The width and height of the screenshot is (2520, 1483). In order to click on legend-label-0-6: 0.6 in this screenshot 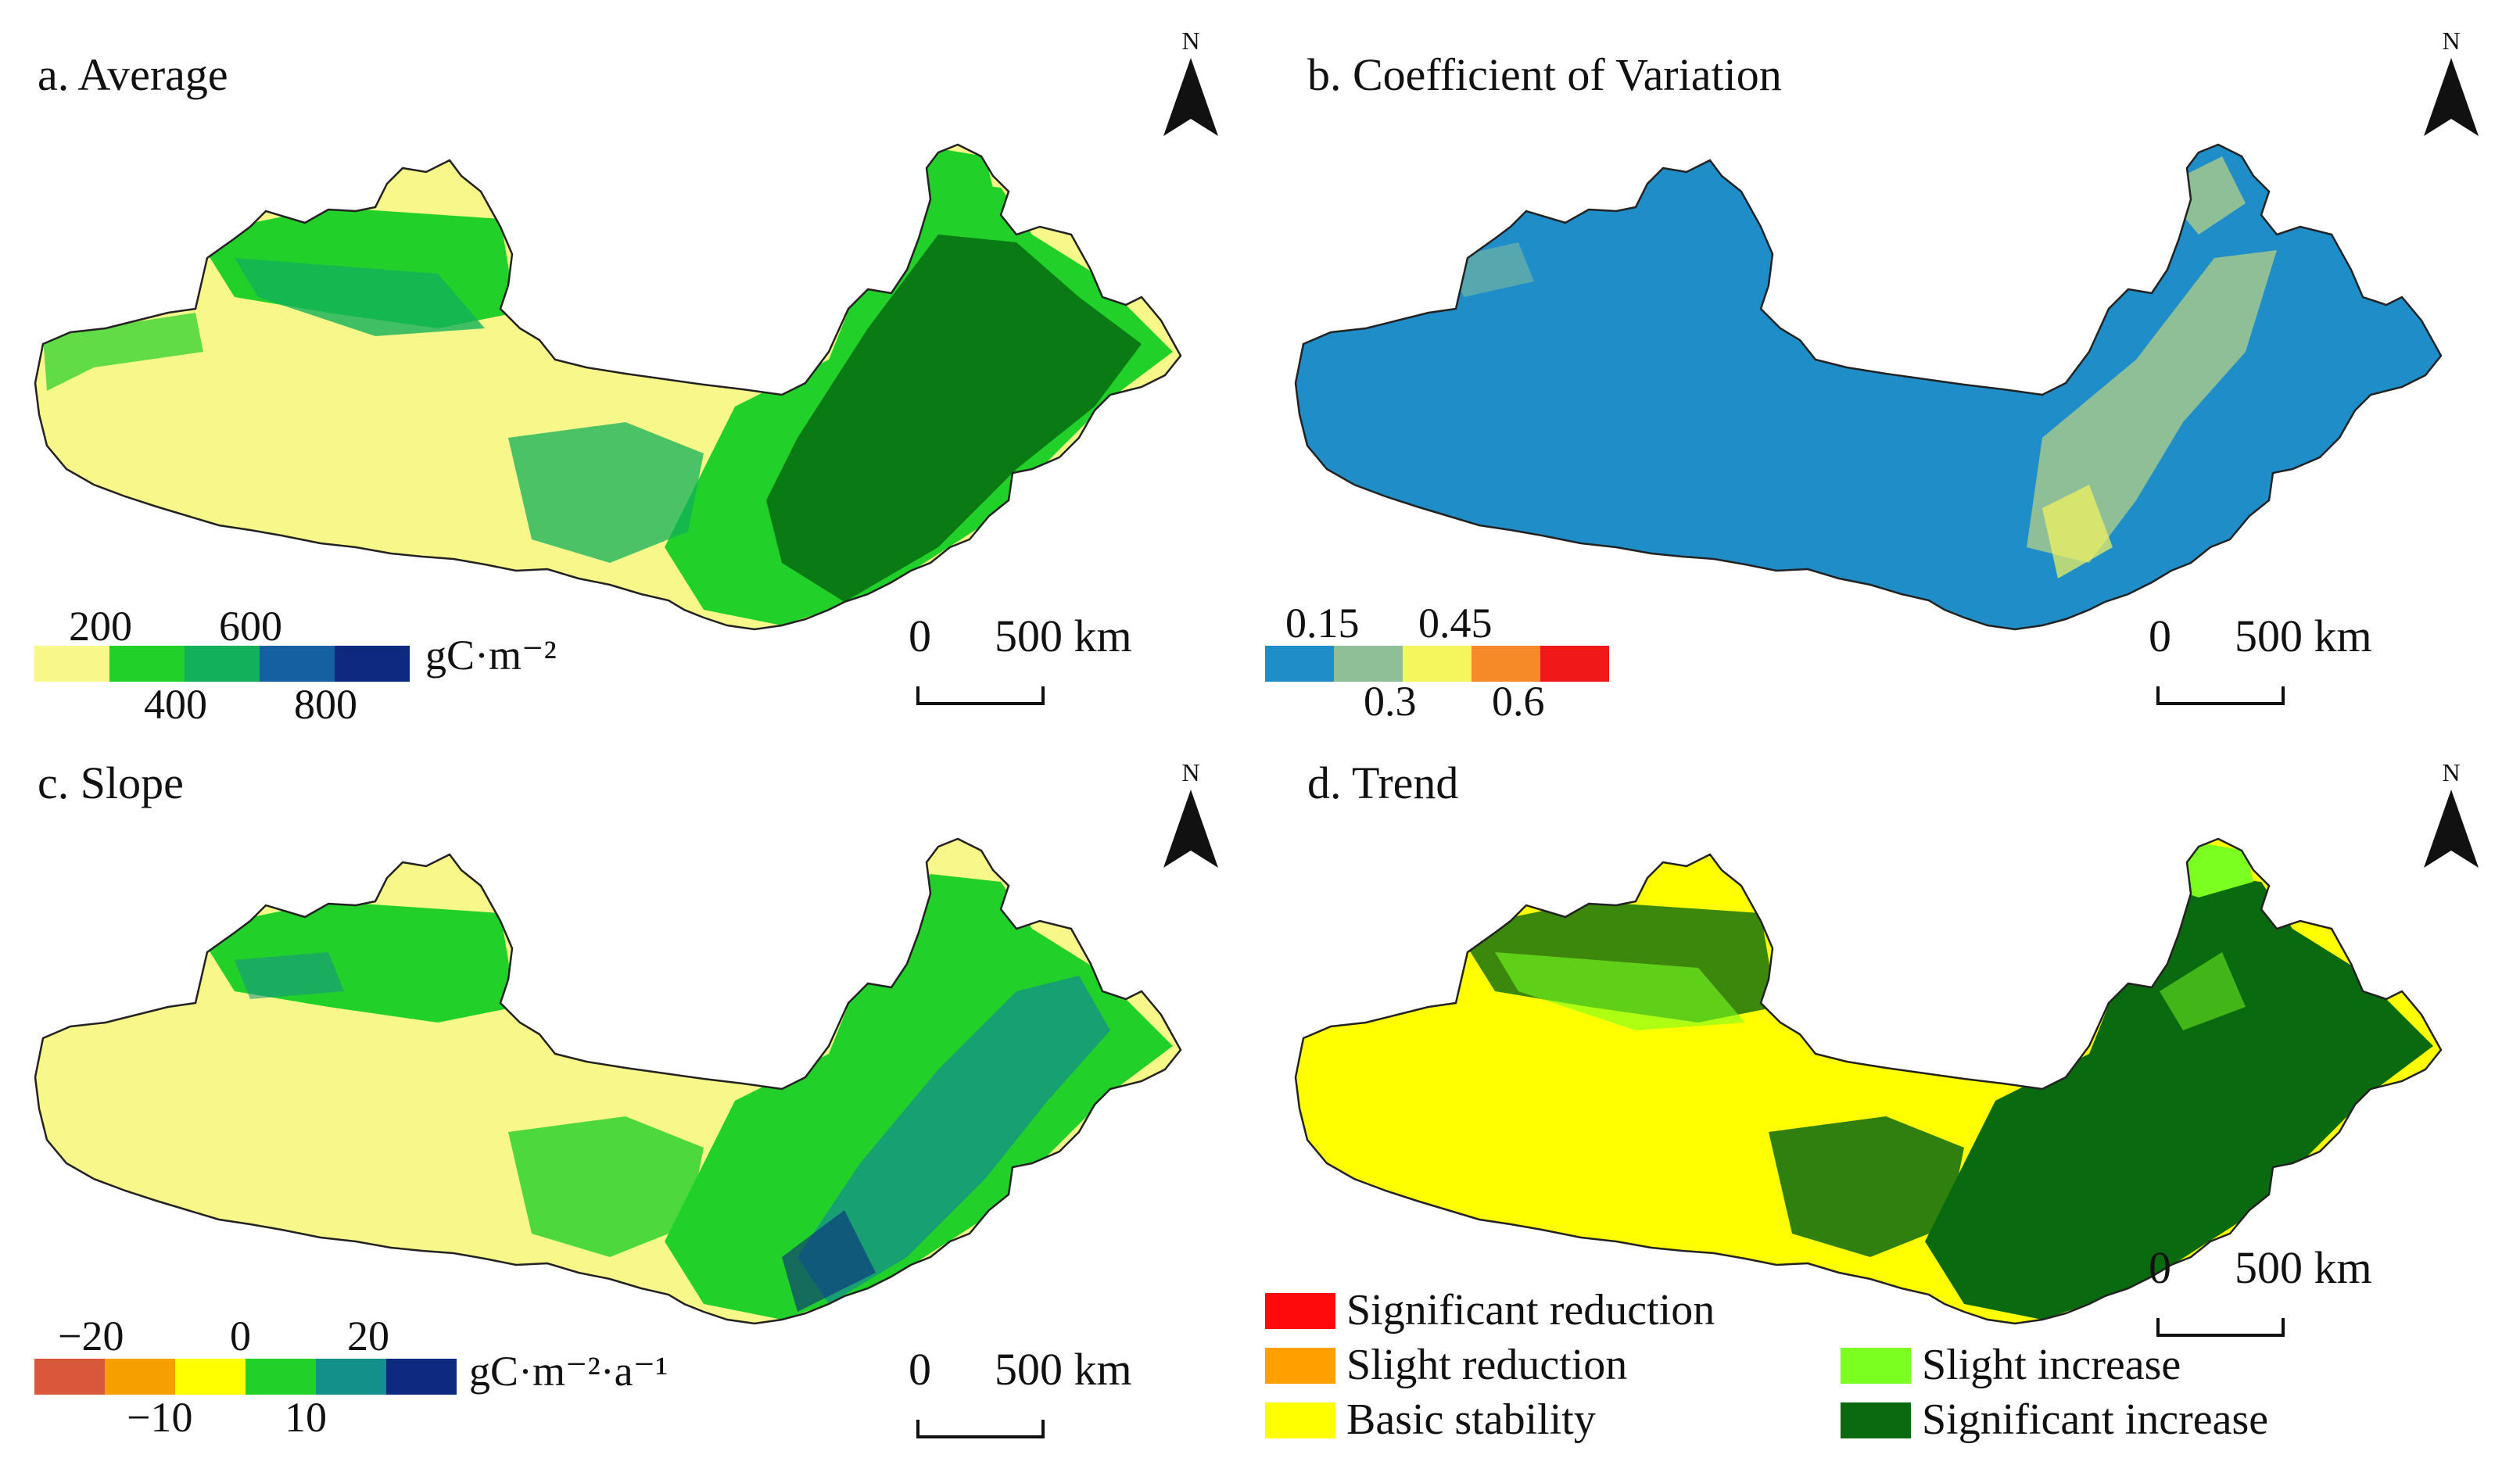, I will do `click(1518, 701)`.